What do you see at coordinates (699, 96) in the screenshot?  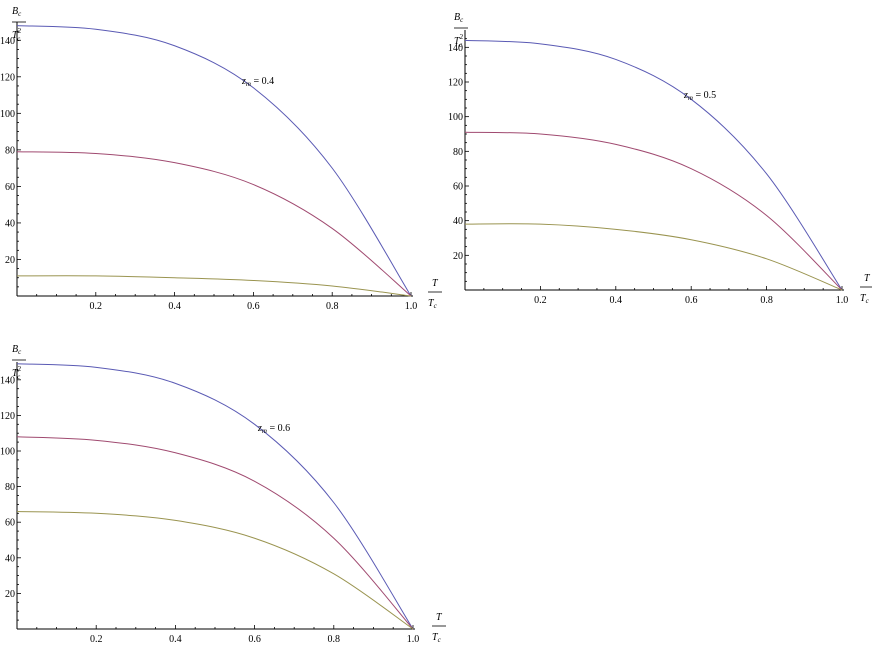 I see `zm-annotation: zm = 0.5` at bounding box center [699, 96].